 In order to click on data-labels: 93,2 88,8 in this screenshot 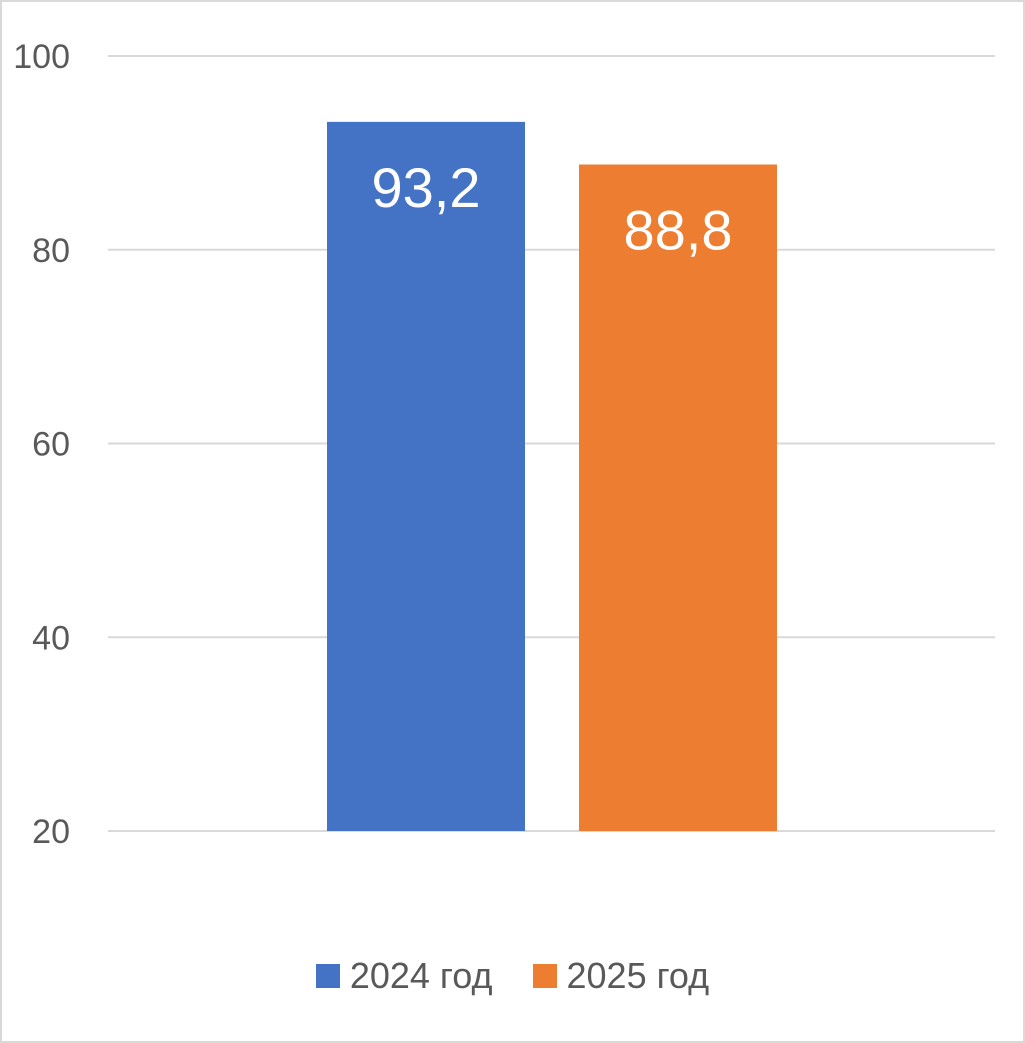, I will do `click(552, 209)`.